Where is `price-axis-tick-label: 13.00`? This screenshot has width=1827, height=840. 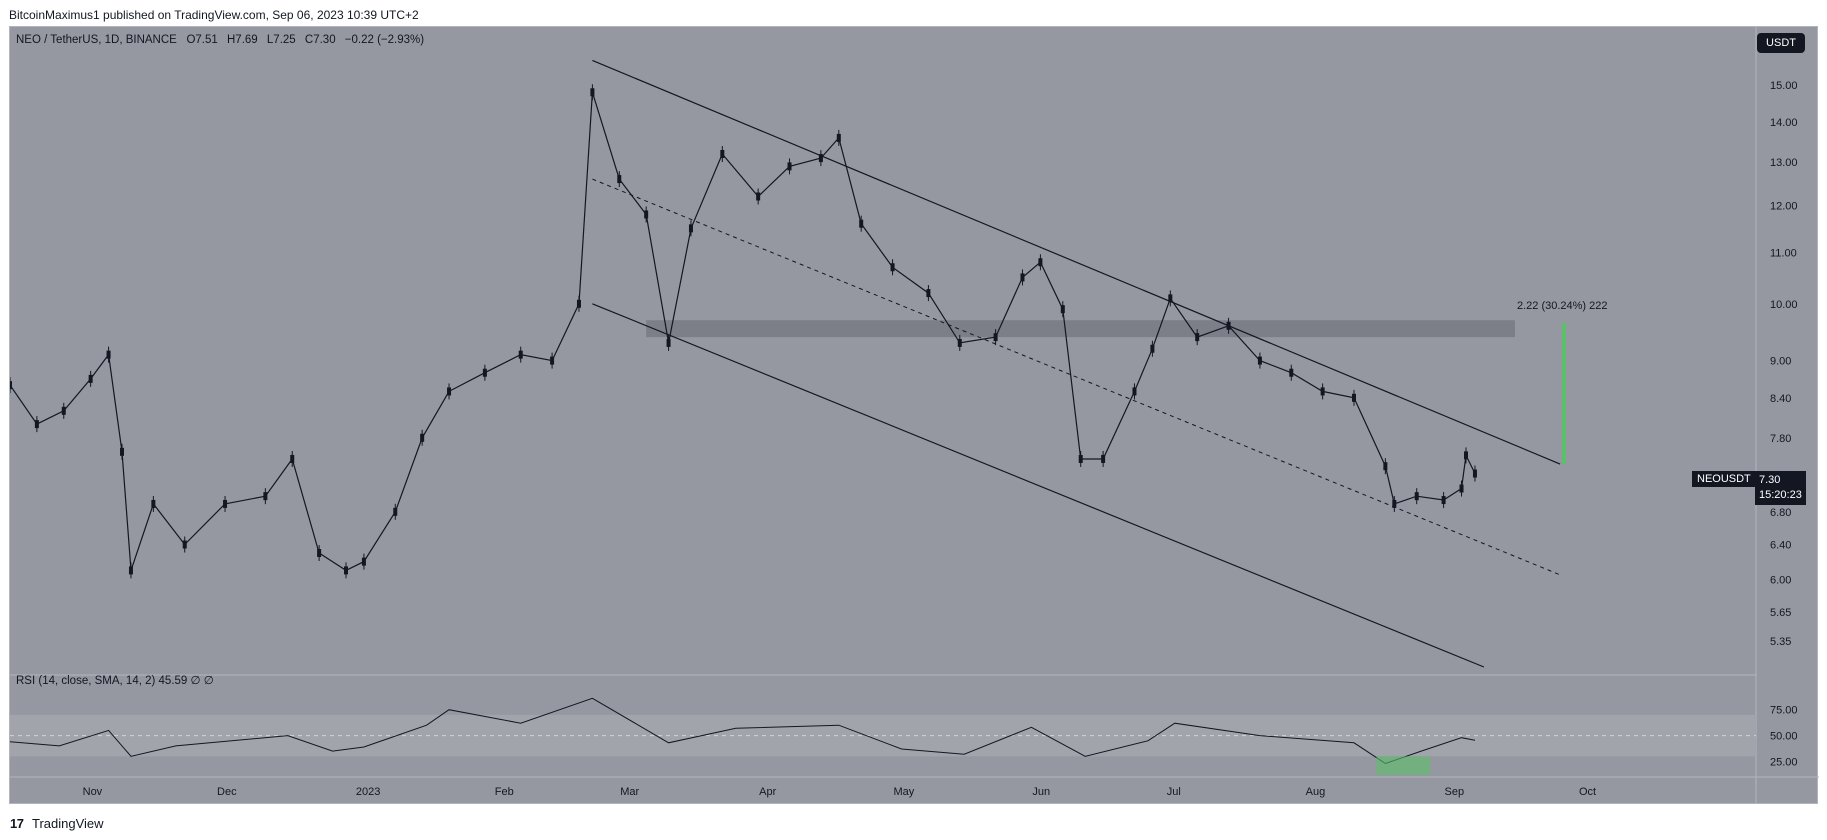
price-axis-tick-label: 13.00 is located at coordinates (1784, 163).